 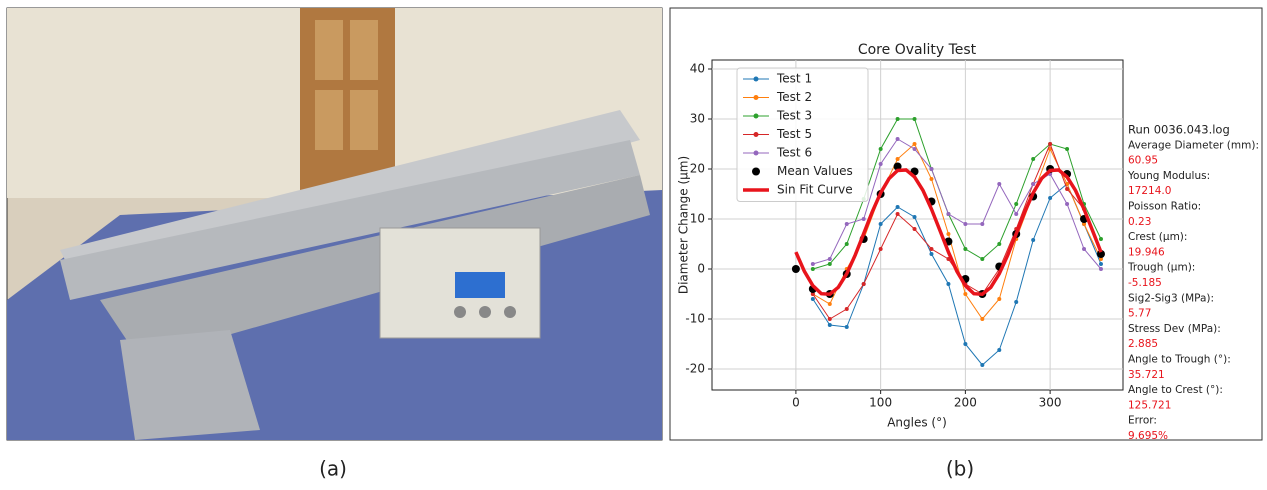 What do you see at coordinates (965, 403) in the screenshot?
I see `x-tick-label: 200` at bounding box center [965, 403].